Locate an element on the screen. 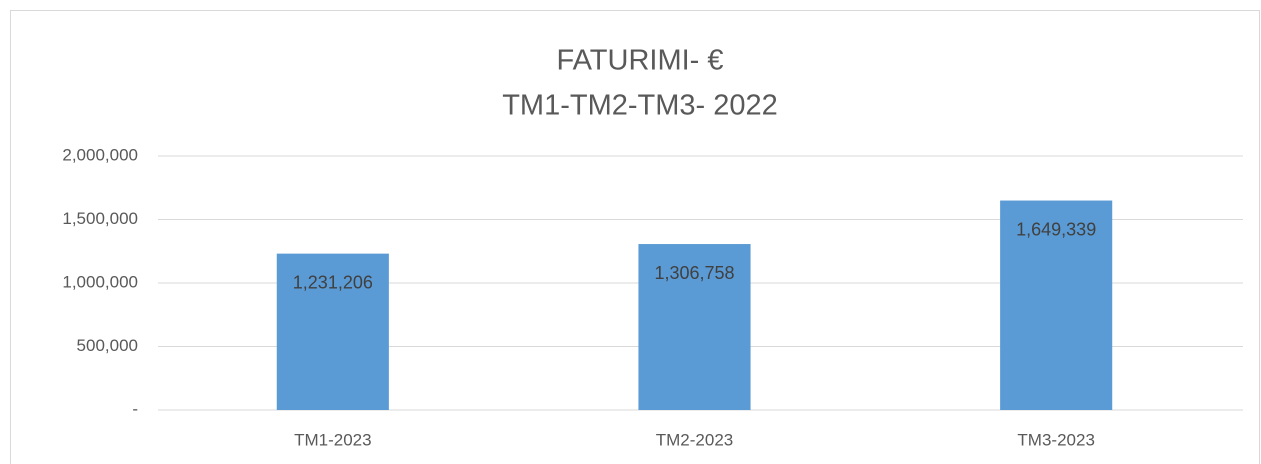  data-label: 1,231,206 is located at coordinates (333, 282).